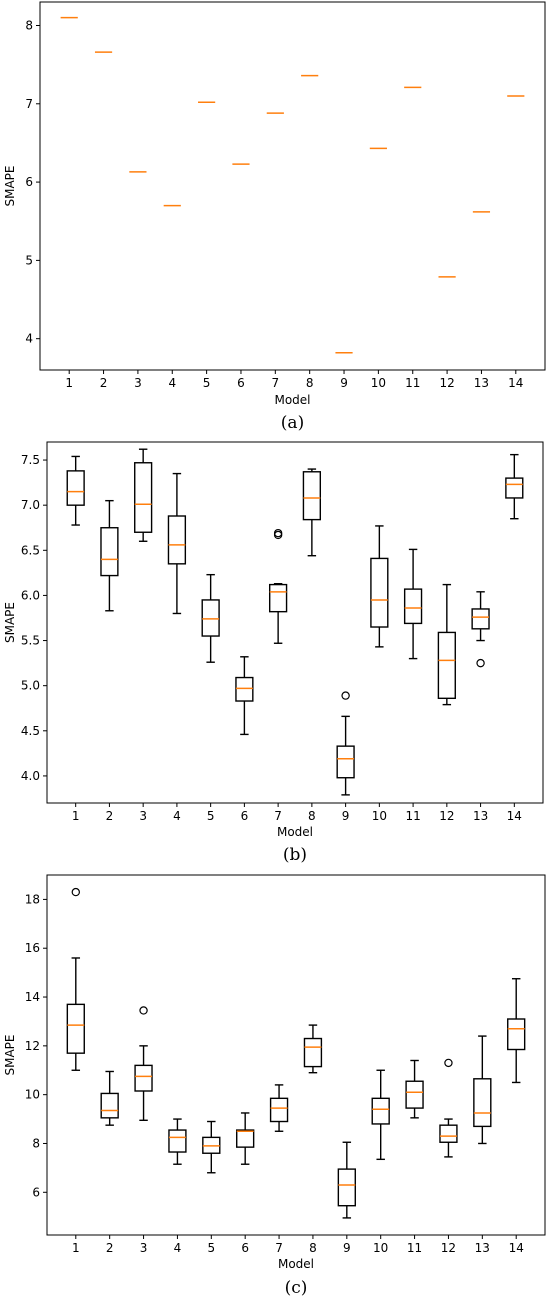 The width and height of the screenshot is (550, 1302). Describe the element at coordinates (30, 686) in the screenshot. I see `y-tick-label: 5.0` at that location.